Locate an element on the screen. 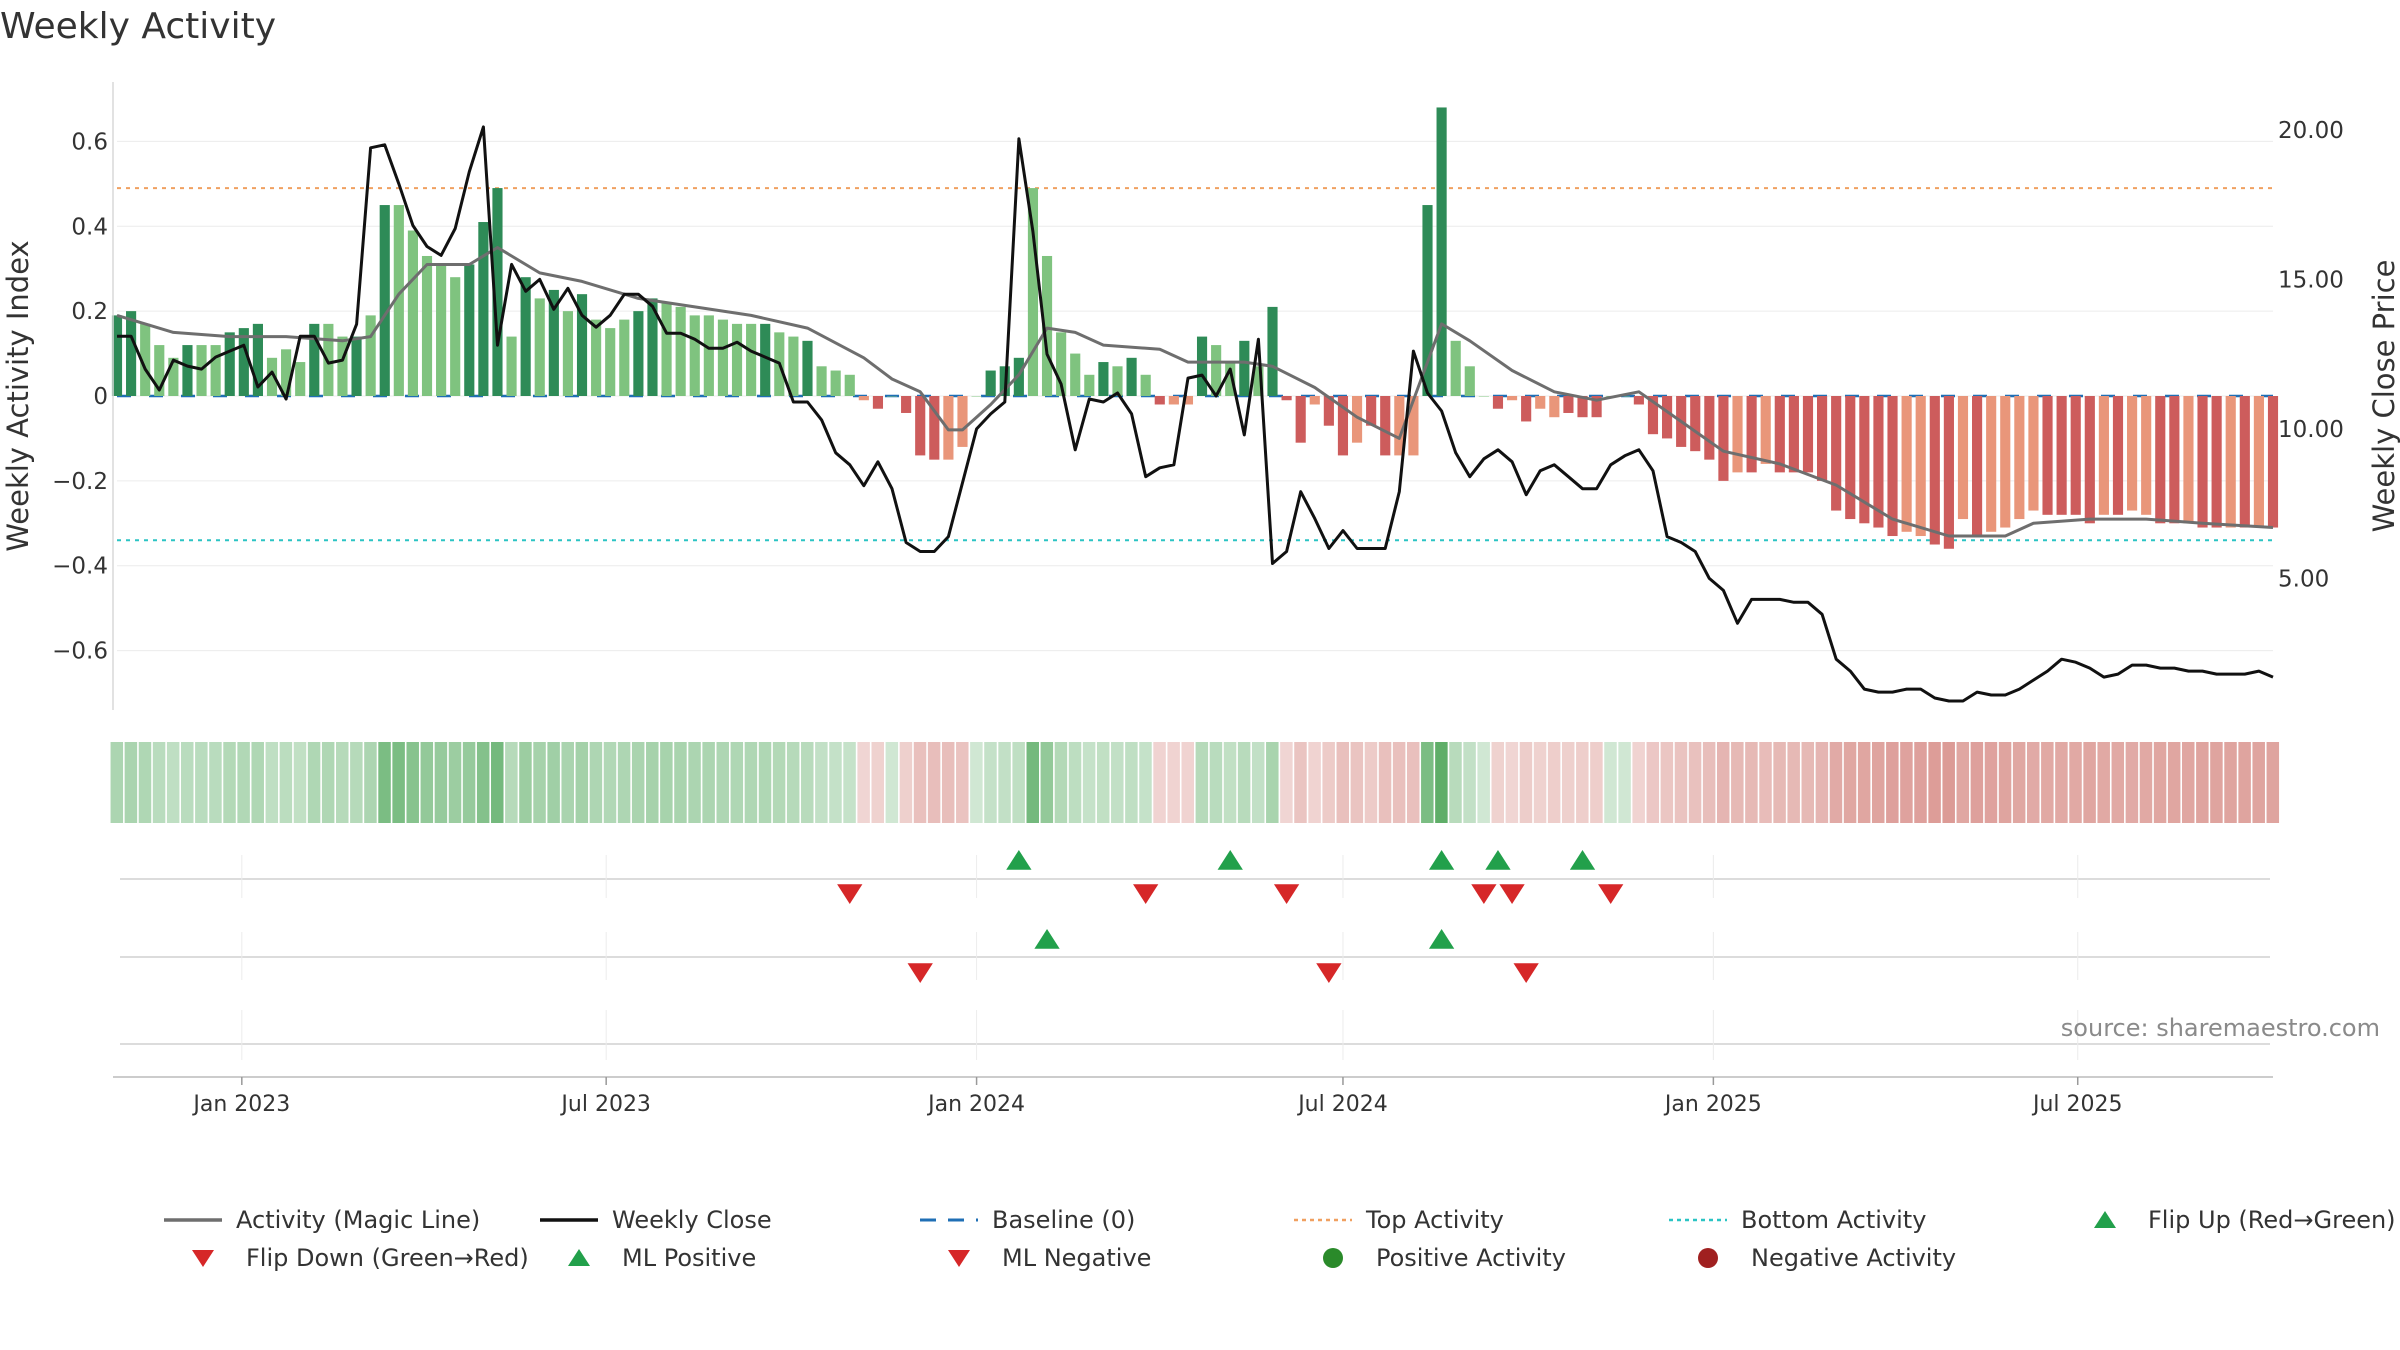 This screenshot has height=1350, width=2400. y2-tick-label: 10.00 is located at coordinates (2311, 430).